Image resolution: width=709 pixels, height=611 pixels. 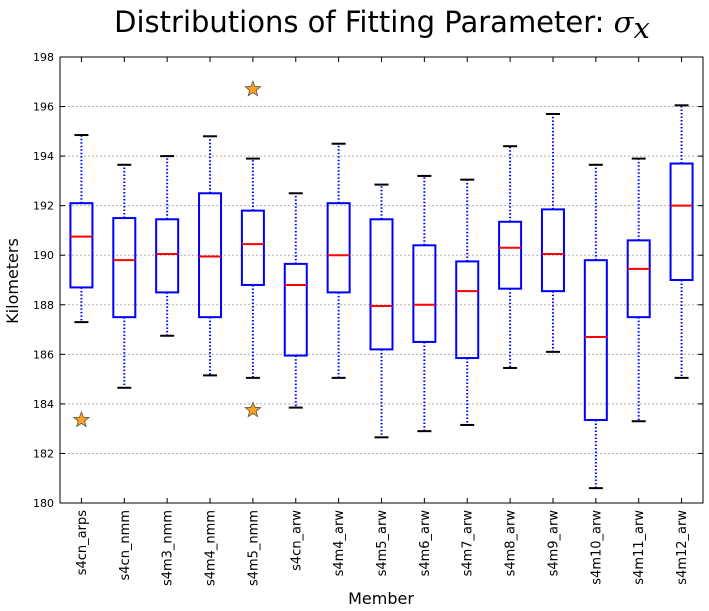 I want to click on x-tick-label: s4m3_nmm, so click(x=168, y=548).